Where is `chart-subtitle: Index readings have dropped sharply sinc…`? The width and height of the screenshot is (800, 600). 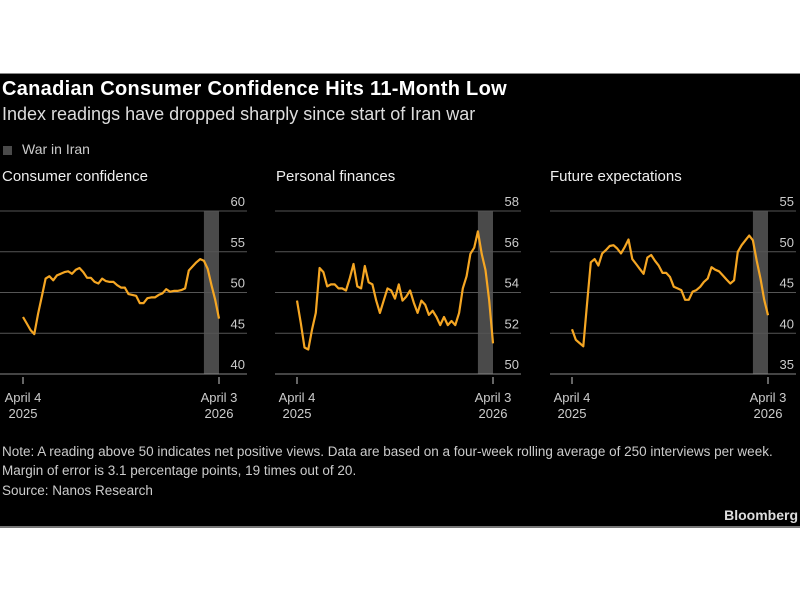
chart-subtitle: Index readings have dropped sharply sinc… is located at coordinates (239, 114).